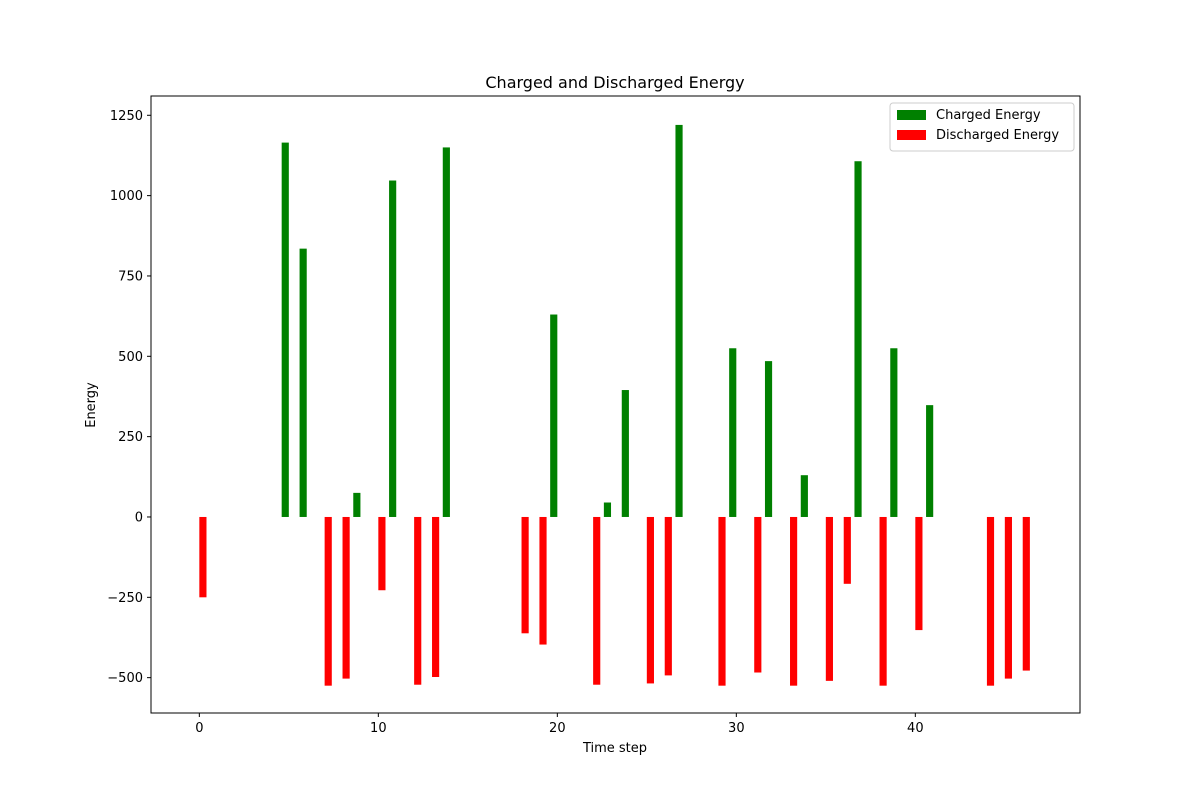  What do you see at coordinates (847, 550) in the screenshot?
I see `discharged-bar-t36` at bounding box center [847, 550].